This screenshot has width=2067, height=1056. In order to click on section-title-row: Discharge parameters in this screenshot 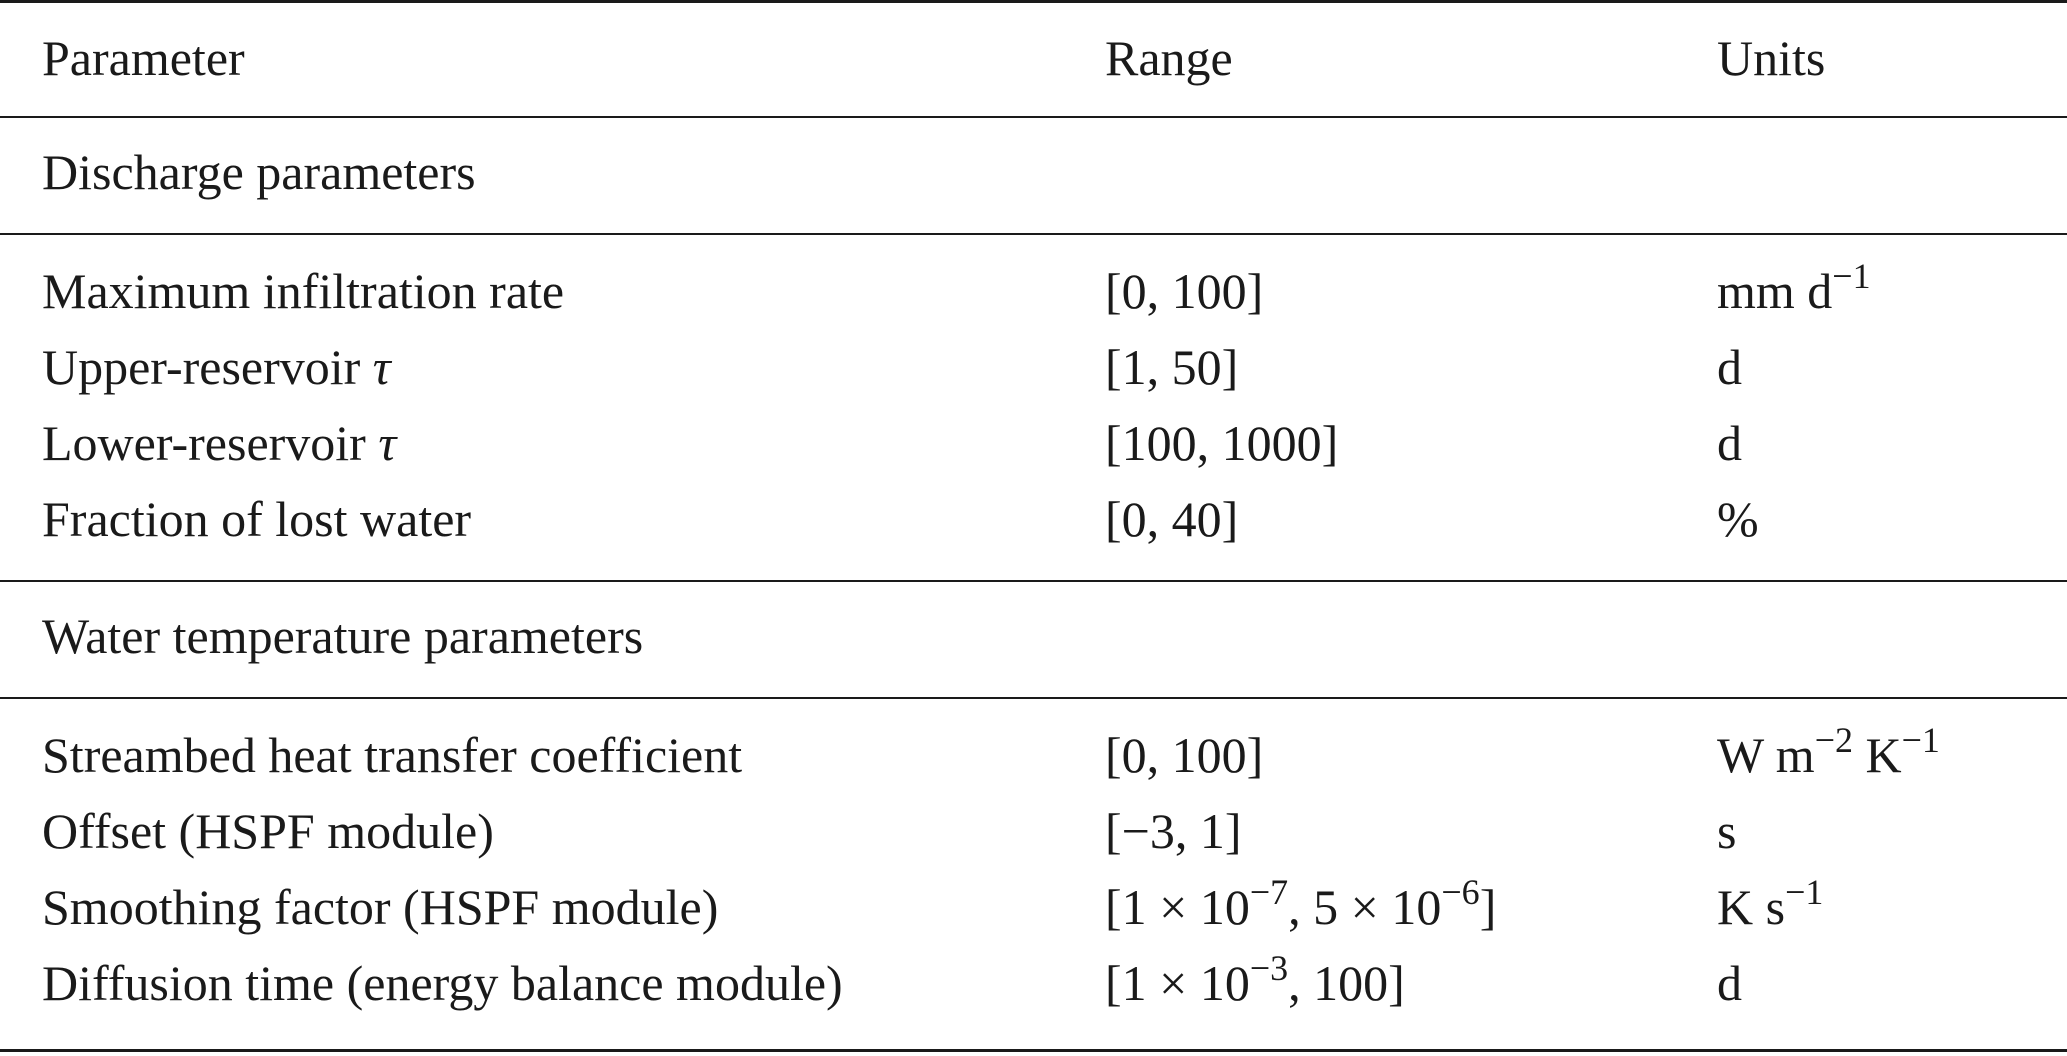, I will do `click(1033, 172)`.